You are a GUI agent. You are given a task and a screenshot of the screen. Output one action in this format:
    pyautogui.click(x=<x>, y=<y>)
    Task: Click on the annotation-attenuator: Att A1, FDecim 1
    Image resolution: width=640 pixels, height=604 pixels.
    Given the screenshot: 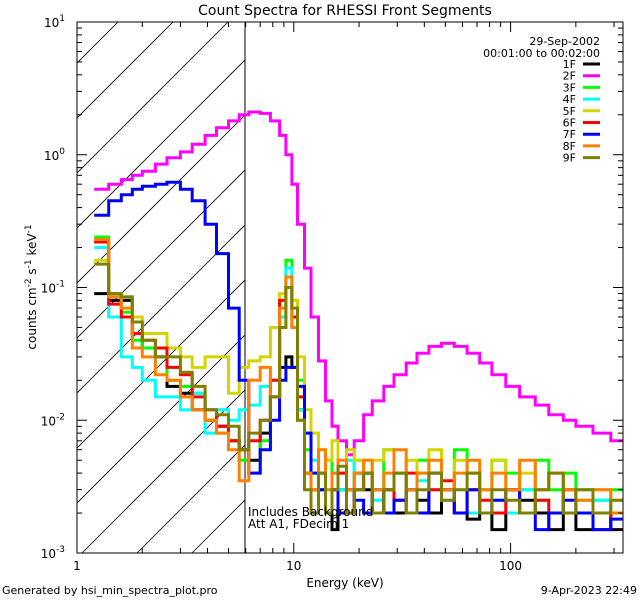 What is the action you would take?
    pyautogui.click(x=298, y=524)
    